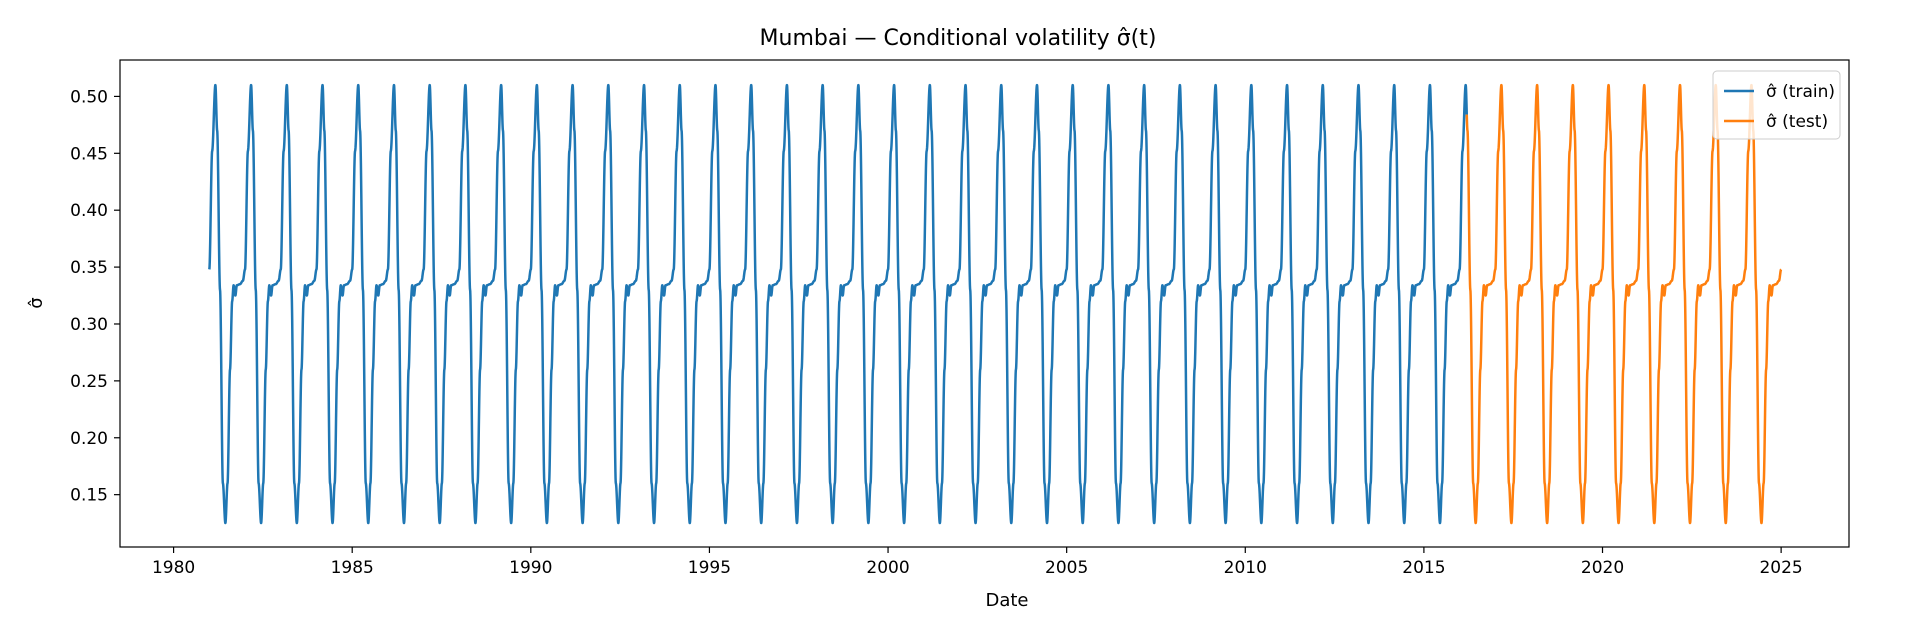 This screenshot has width=1920, height=640. What do you see at coordinates (1776, 105) in the screenshot?
I see `legend: σ̂ (train) σ̂ (test)` at bounding box center [1776, 105].